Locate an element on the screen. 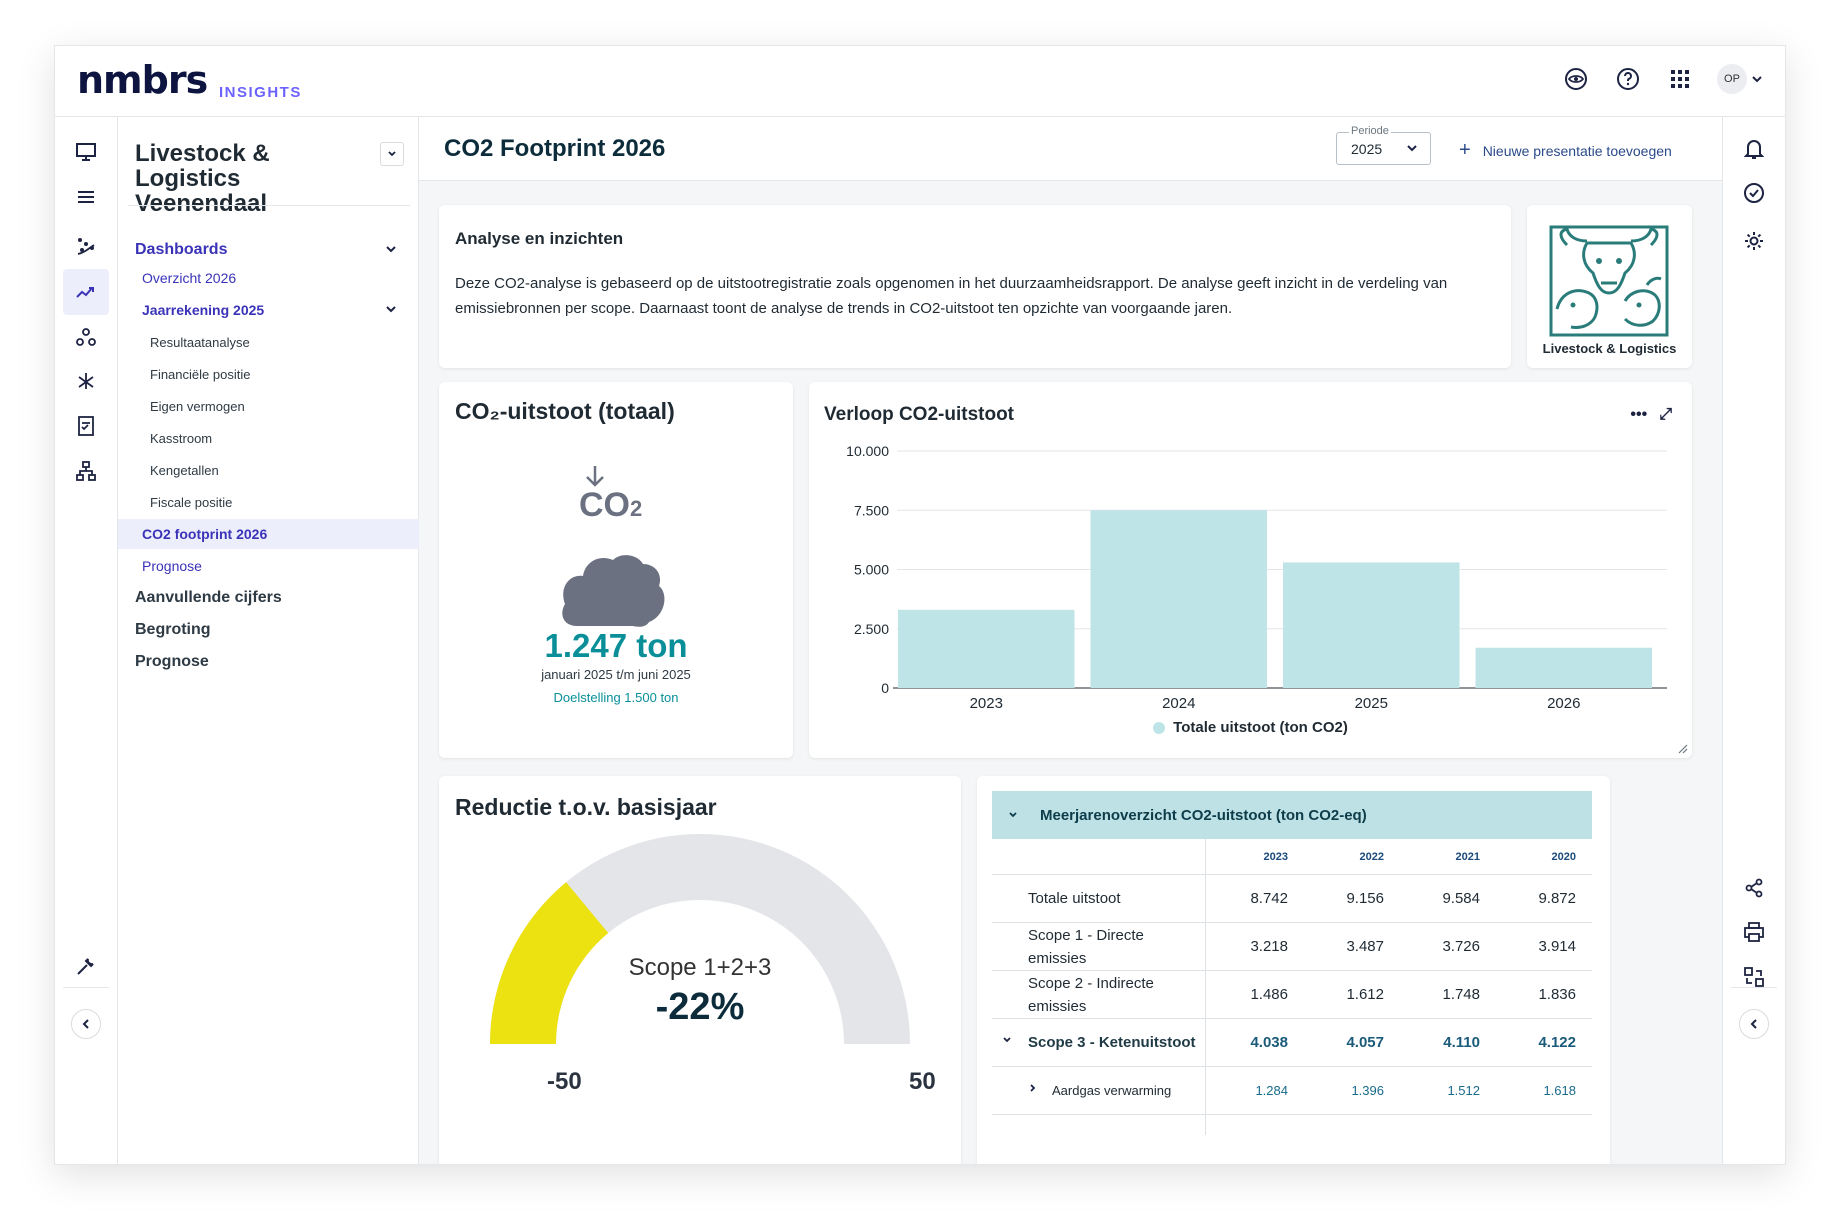 The height and width of the screenshot is (1227, 1836). share-icon is located at coordinates (1754, 888).